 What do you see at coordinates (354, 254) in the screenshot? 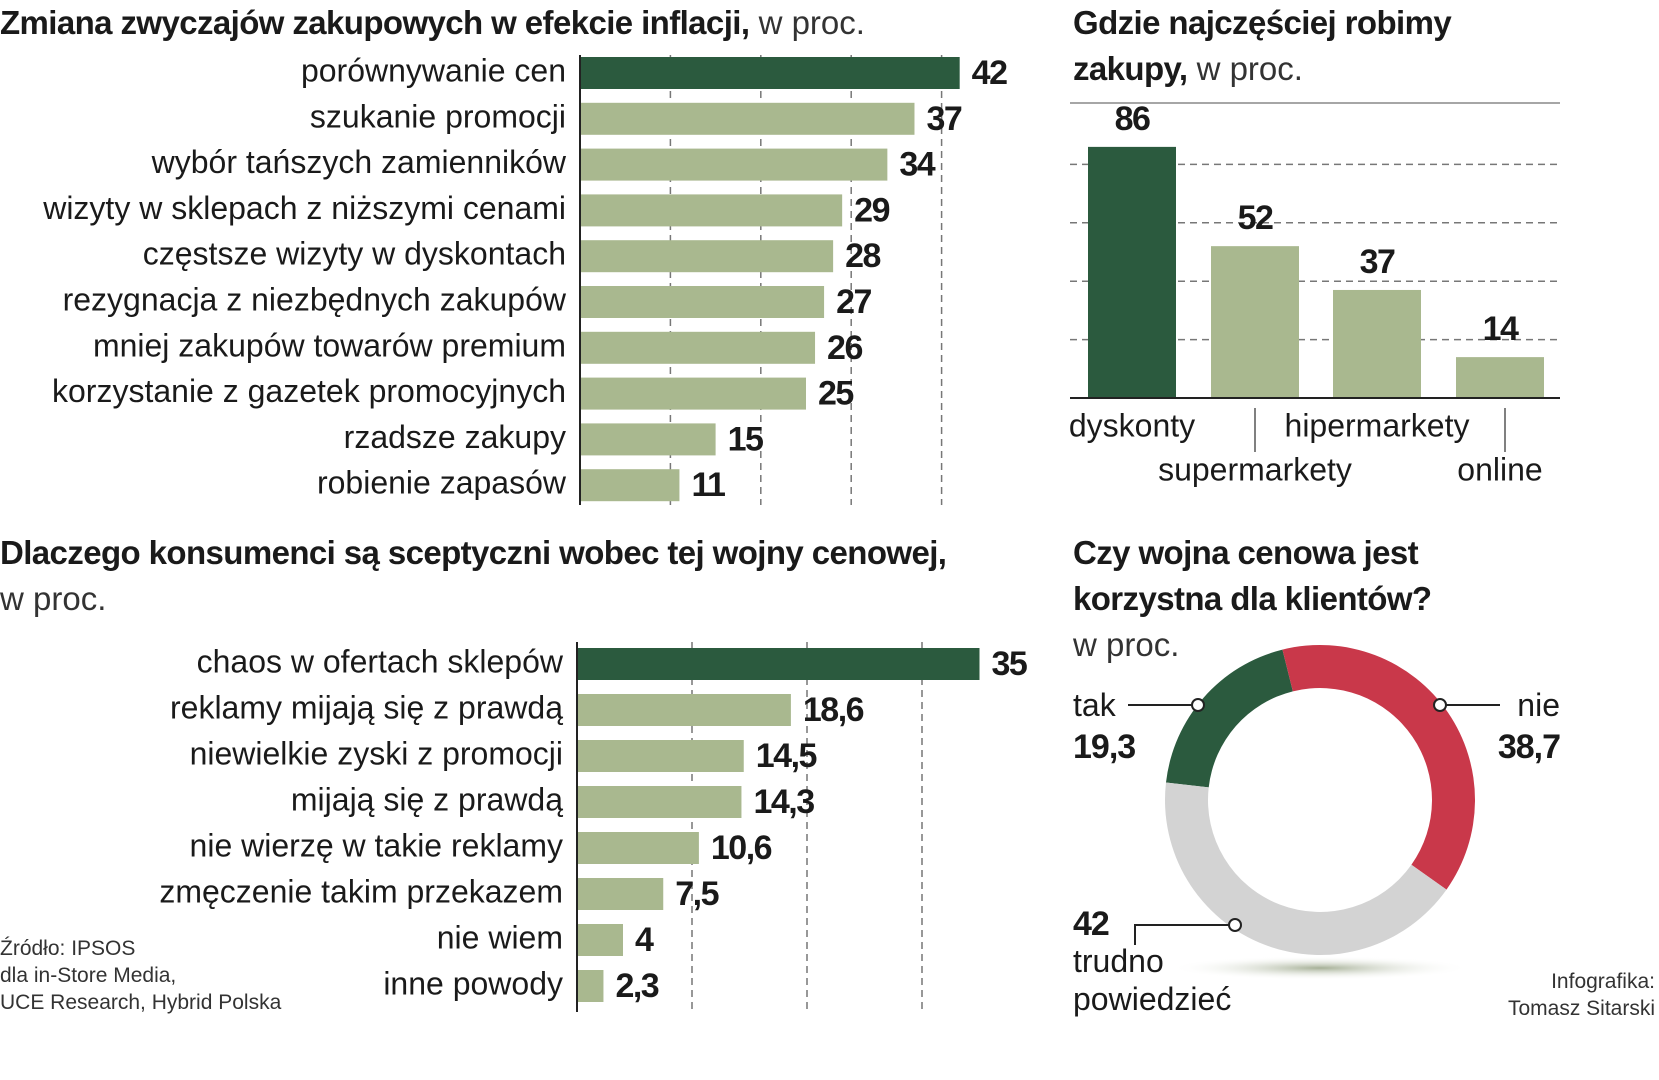
I see `category-label: częstsze wizyty w dyskontach` at bounding box center [354, 254].